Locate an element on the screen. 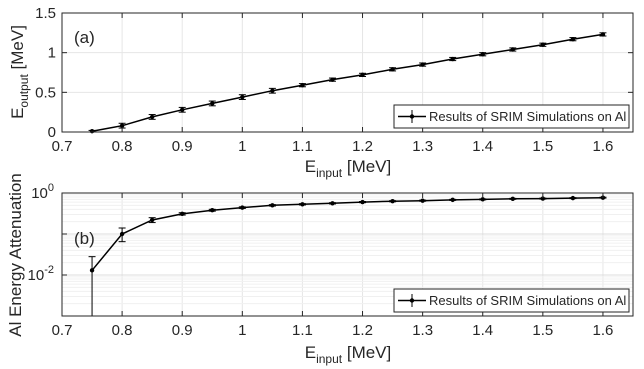 This screenshot has height=369, width=644. panel-label-b: (b) is located at coordinates (84, 238).